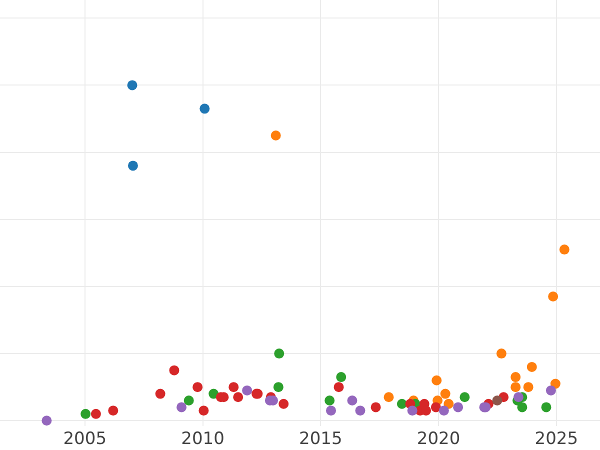  What do you see at coordinates (438, 439) in the screenshot?
I see `x-tick-label: 2020` at bounding box center [438, 439].